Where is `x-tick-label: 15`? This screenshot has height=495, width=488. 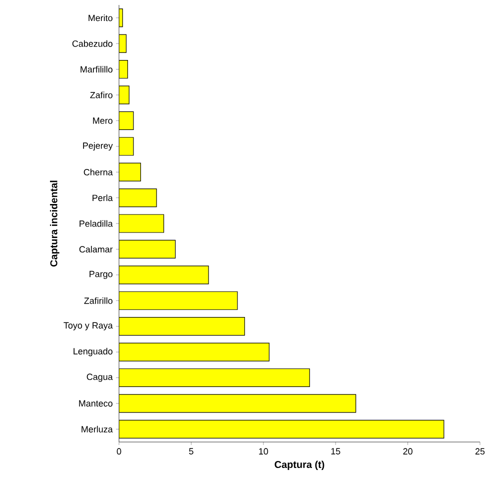
x-tick-label: 15 is located at coordinates (335, 451).